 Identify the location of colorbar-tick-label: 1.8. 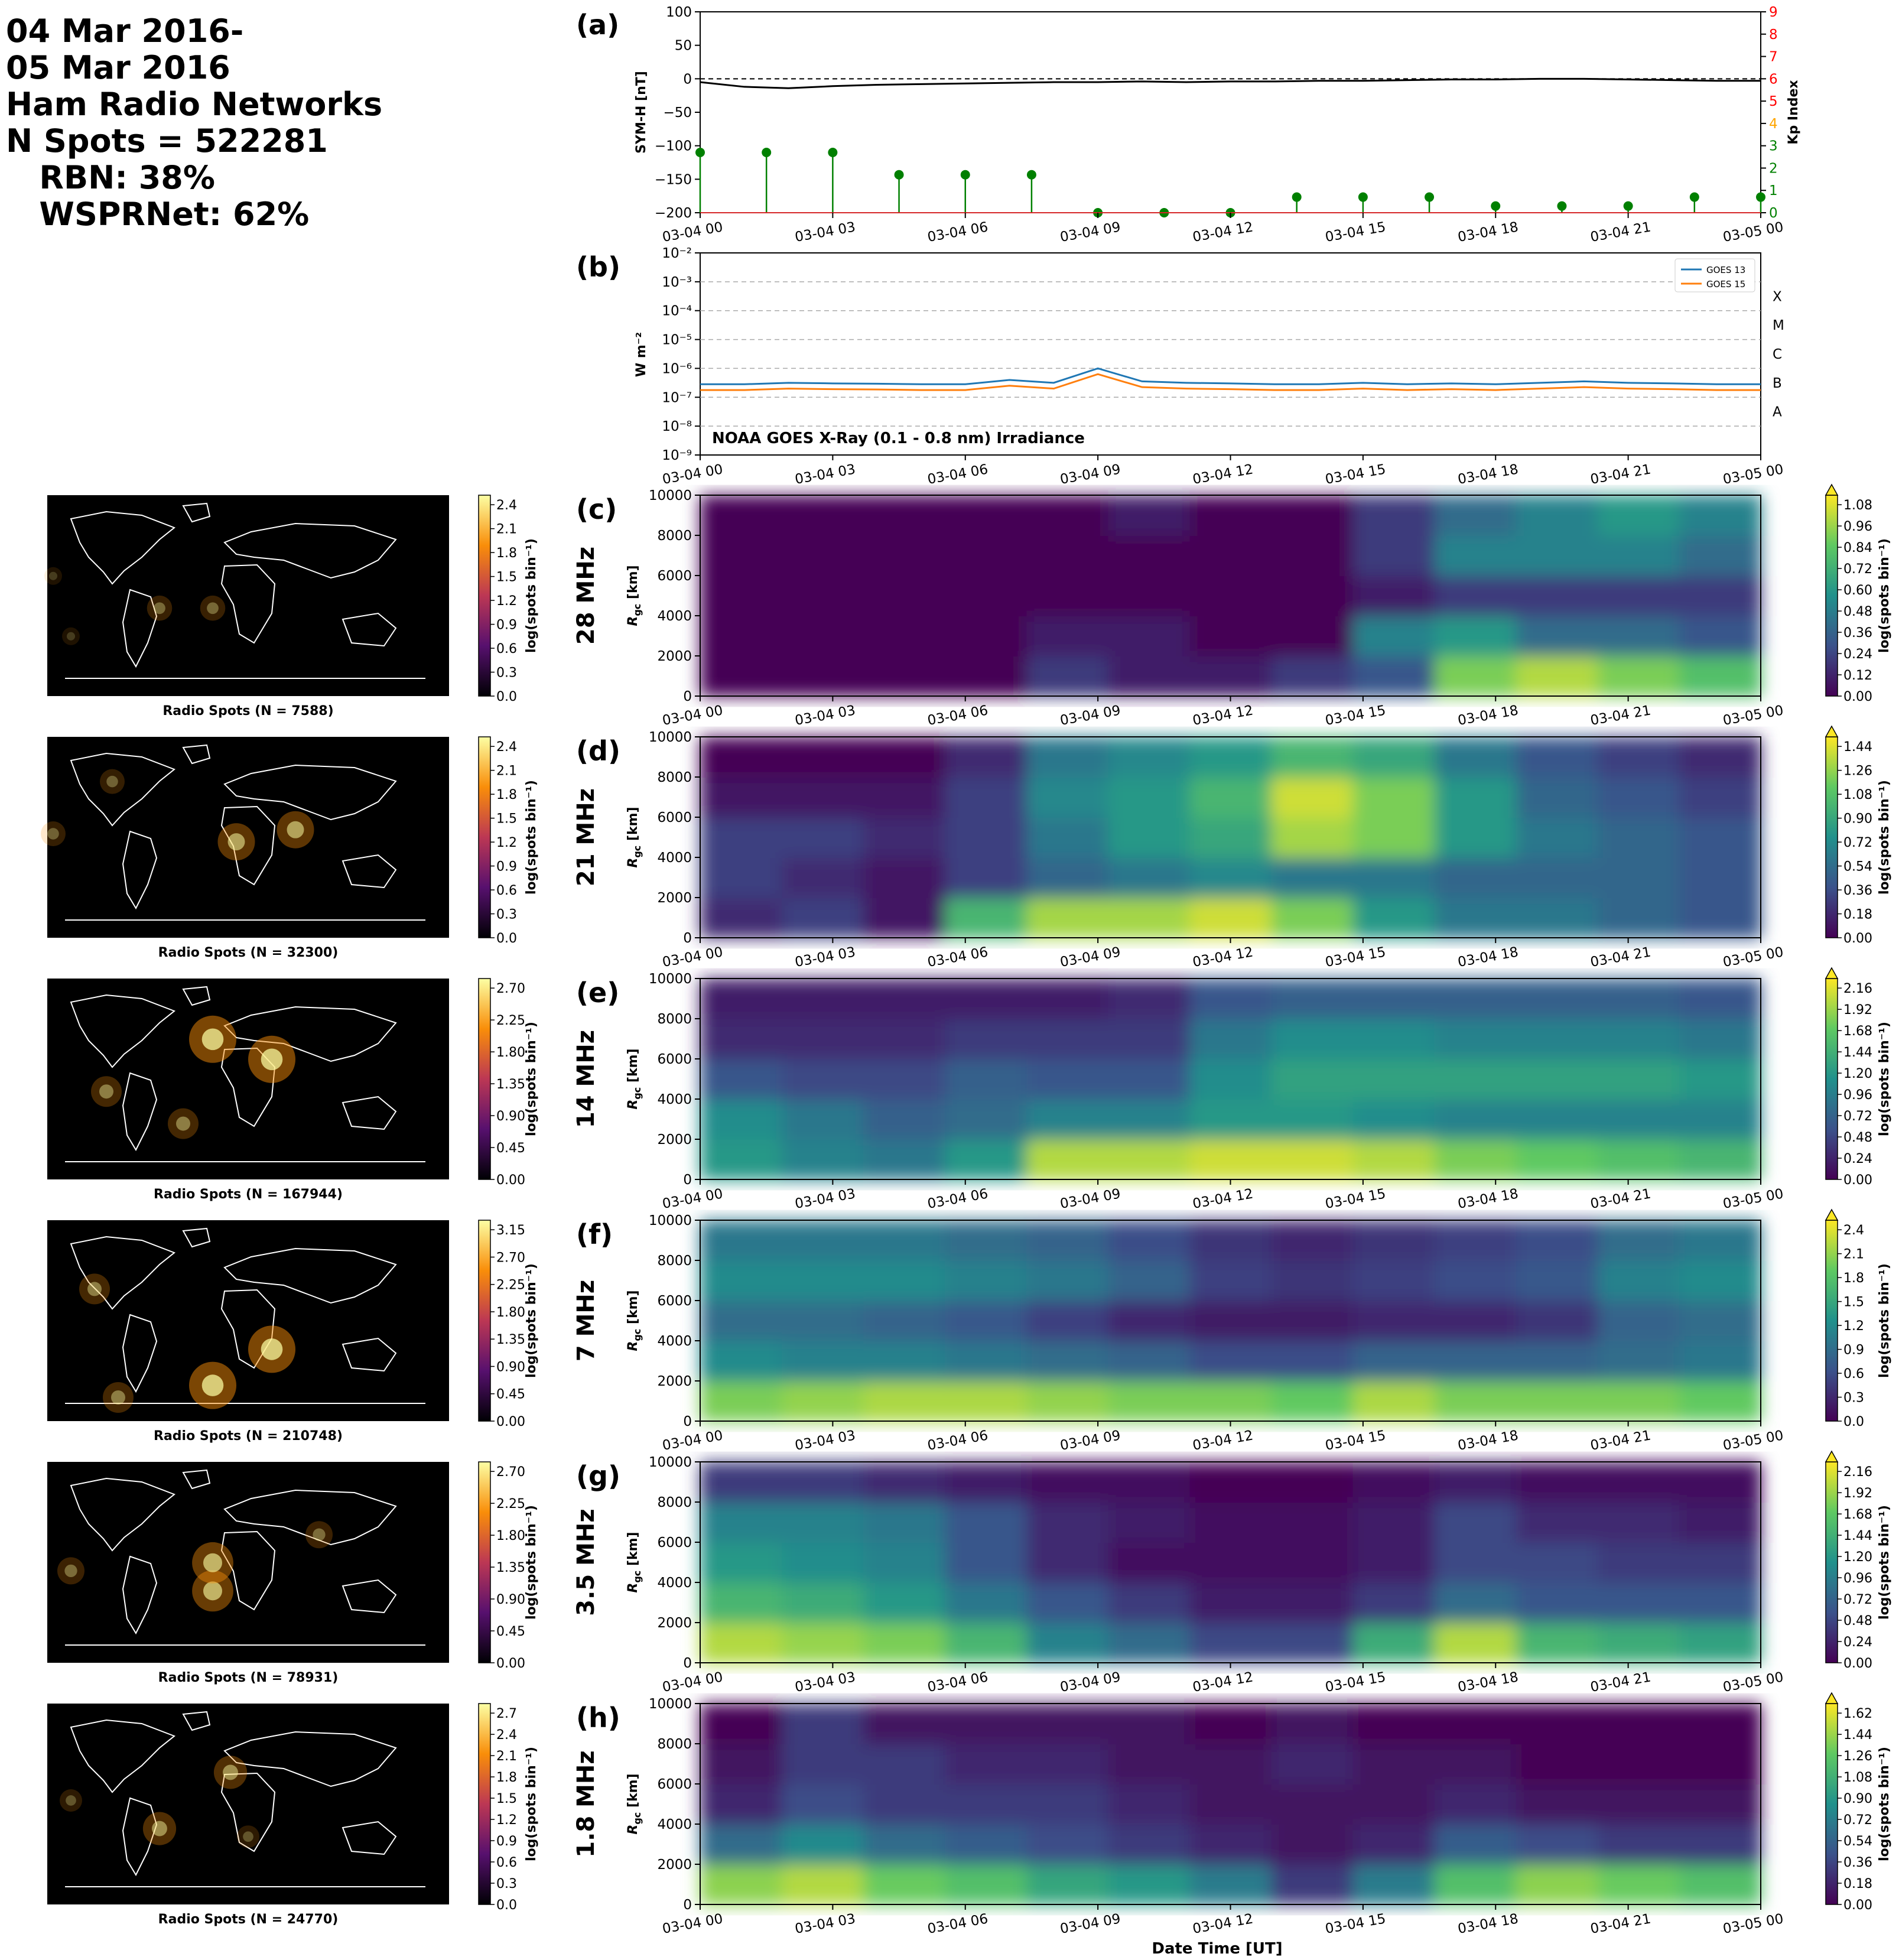
(1853, 1278).